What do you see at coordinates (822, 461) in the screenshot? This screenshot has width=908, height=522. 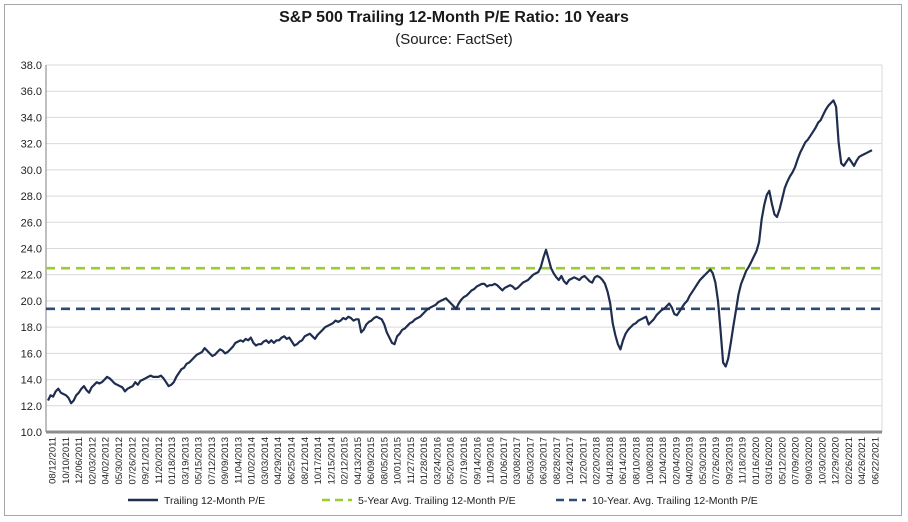 I see `x-tick-label: 10/30/2020` at bounding box center [822, 461].